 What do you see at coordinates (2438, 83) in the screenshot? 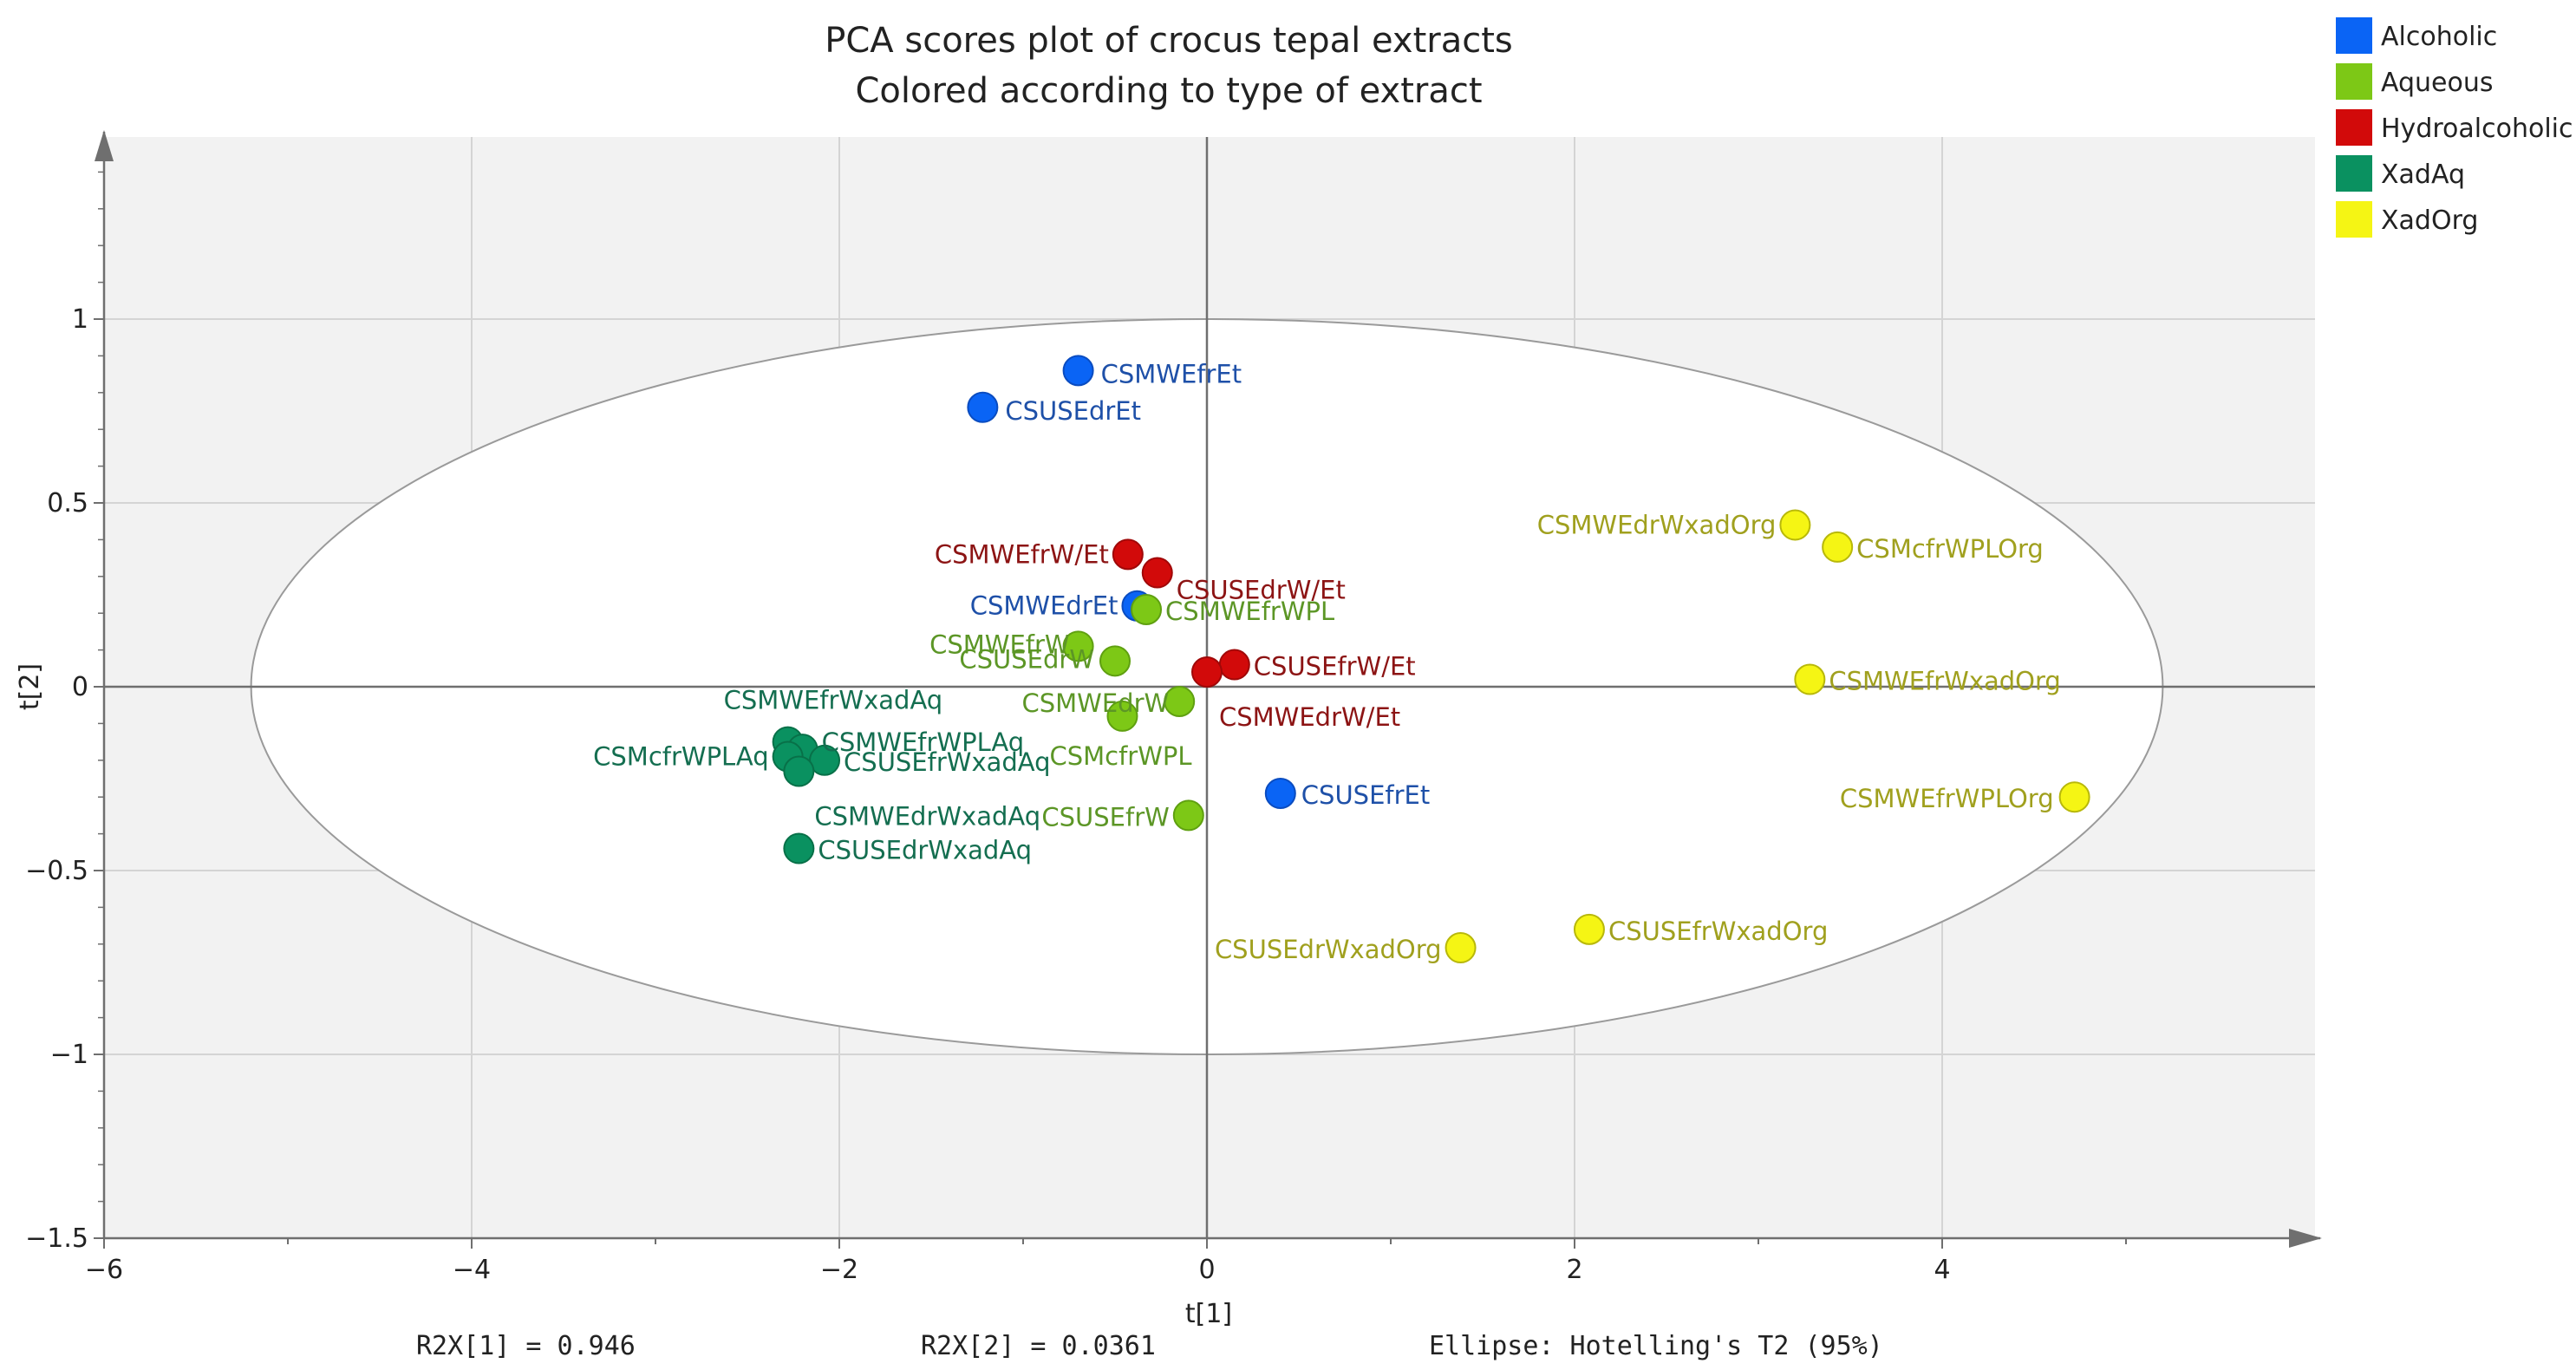
I see `legend-label-aqueous: Aqueous` at bounding box center [2438, 83].